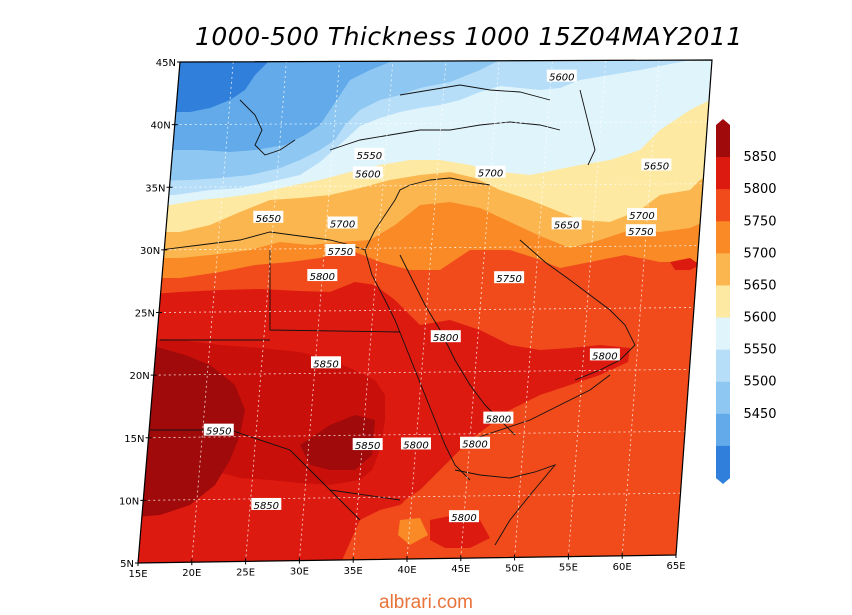 The image size is (852, 615). What do you see at coordinates (299, 572) in the screenshot?
I see `longitude-label: 30E` at bounding box center [299, 572].